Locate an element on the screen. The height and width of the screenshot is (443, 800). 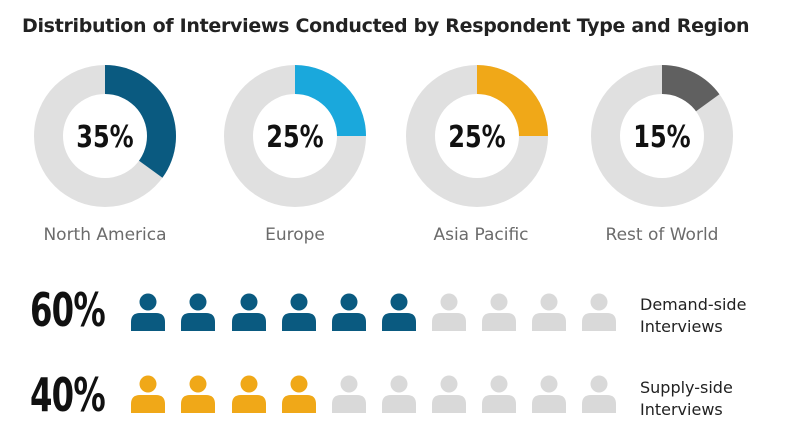
donut-value-europe: 25% is located at coordinates (294, 137).